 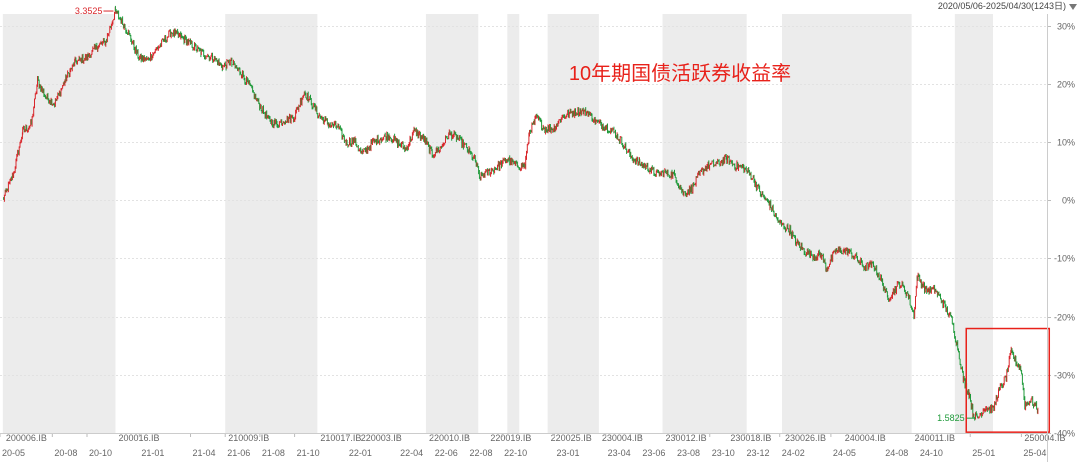 What do you see at coordinates (381, 438) in the screenshot?
I see `bond-code-label: 220003.IB` at bounding box center [381, 438].